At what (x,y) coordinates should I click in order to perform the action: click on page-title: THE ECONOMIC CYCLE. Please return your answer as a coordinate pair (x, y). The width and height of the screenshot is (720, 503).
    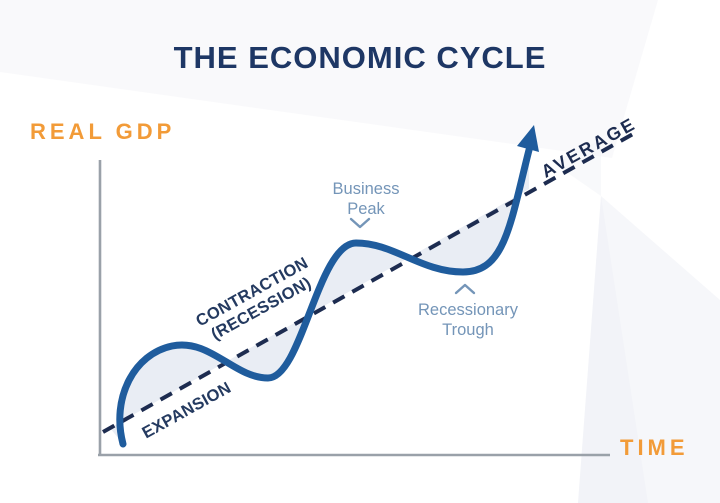
    Looking at the image, I should click on (360, 57).